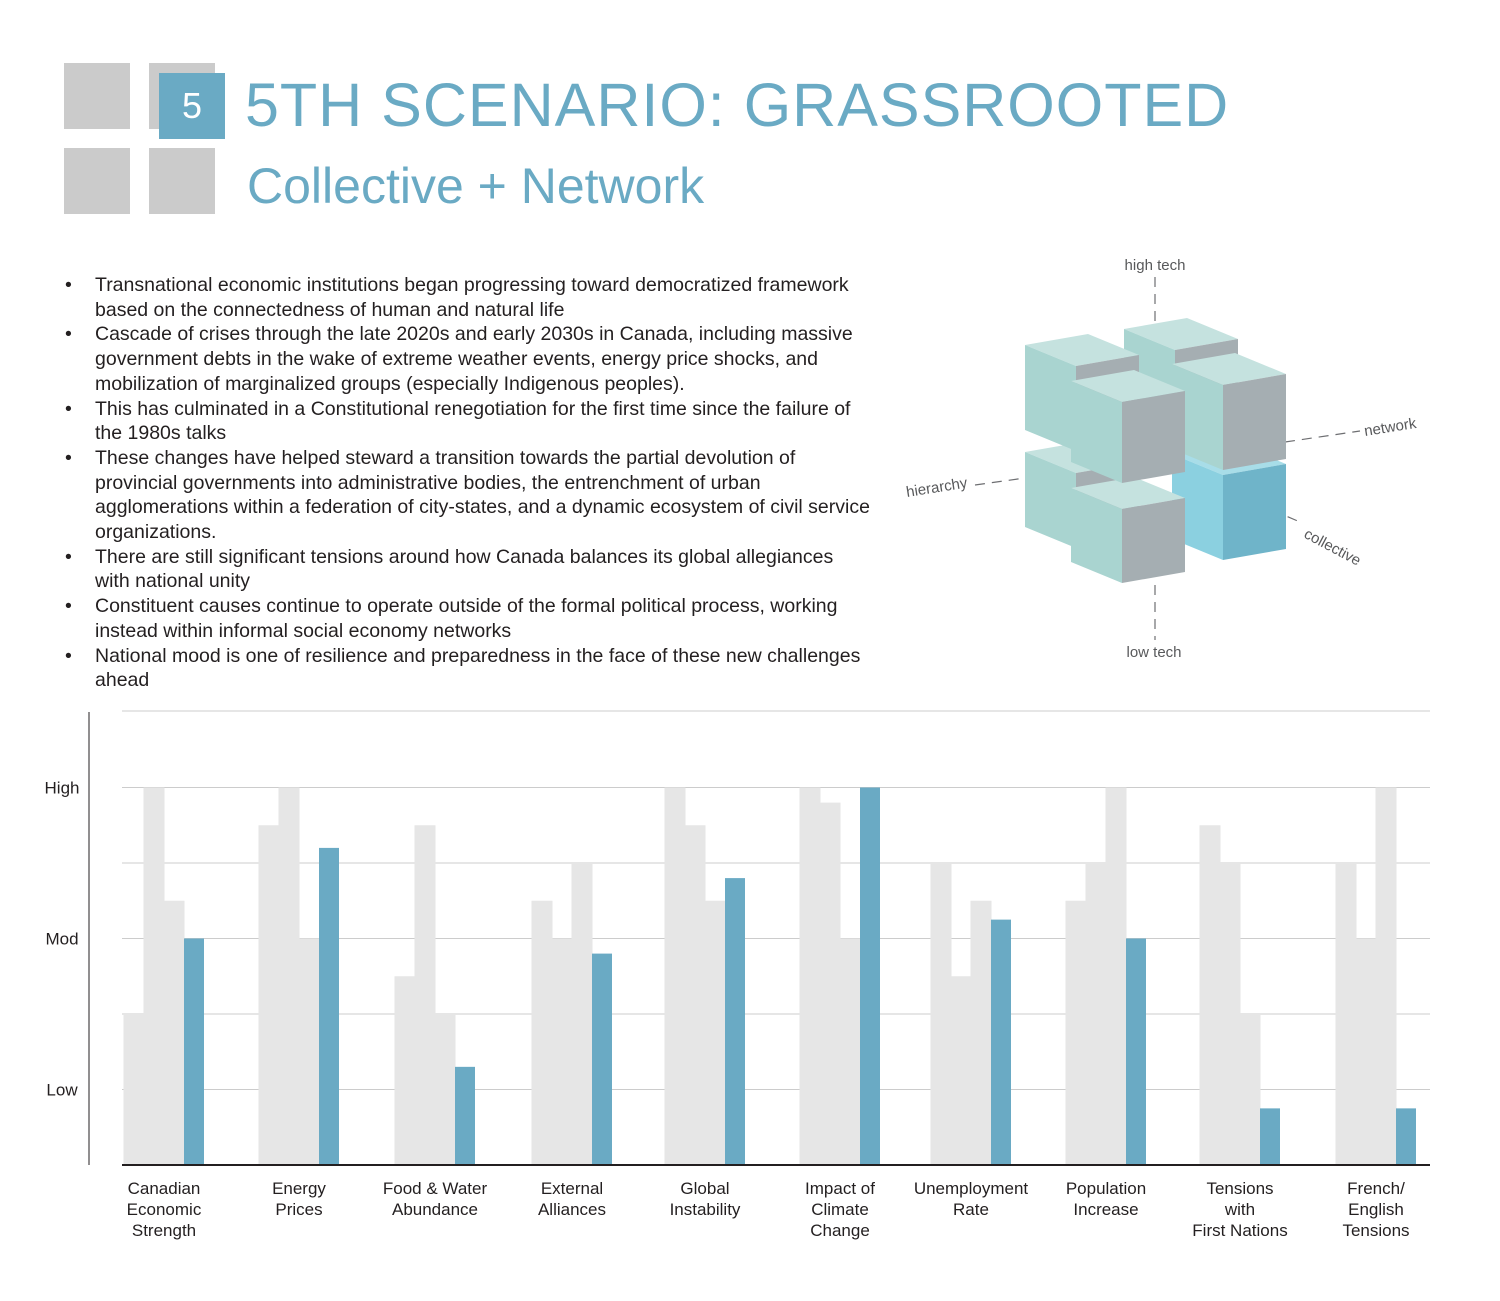 The image size is (1500, 1301). What do you see at coordinates (840, 1209) in the screenshot?
I see `x-tick-label: Climate` at bounding box center [840, 1209].